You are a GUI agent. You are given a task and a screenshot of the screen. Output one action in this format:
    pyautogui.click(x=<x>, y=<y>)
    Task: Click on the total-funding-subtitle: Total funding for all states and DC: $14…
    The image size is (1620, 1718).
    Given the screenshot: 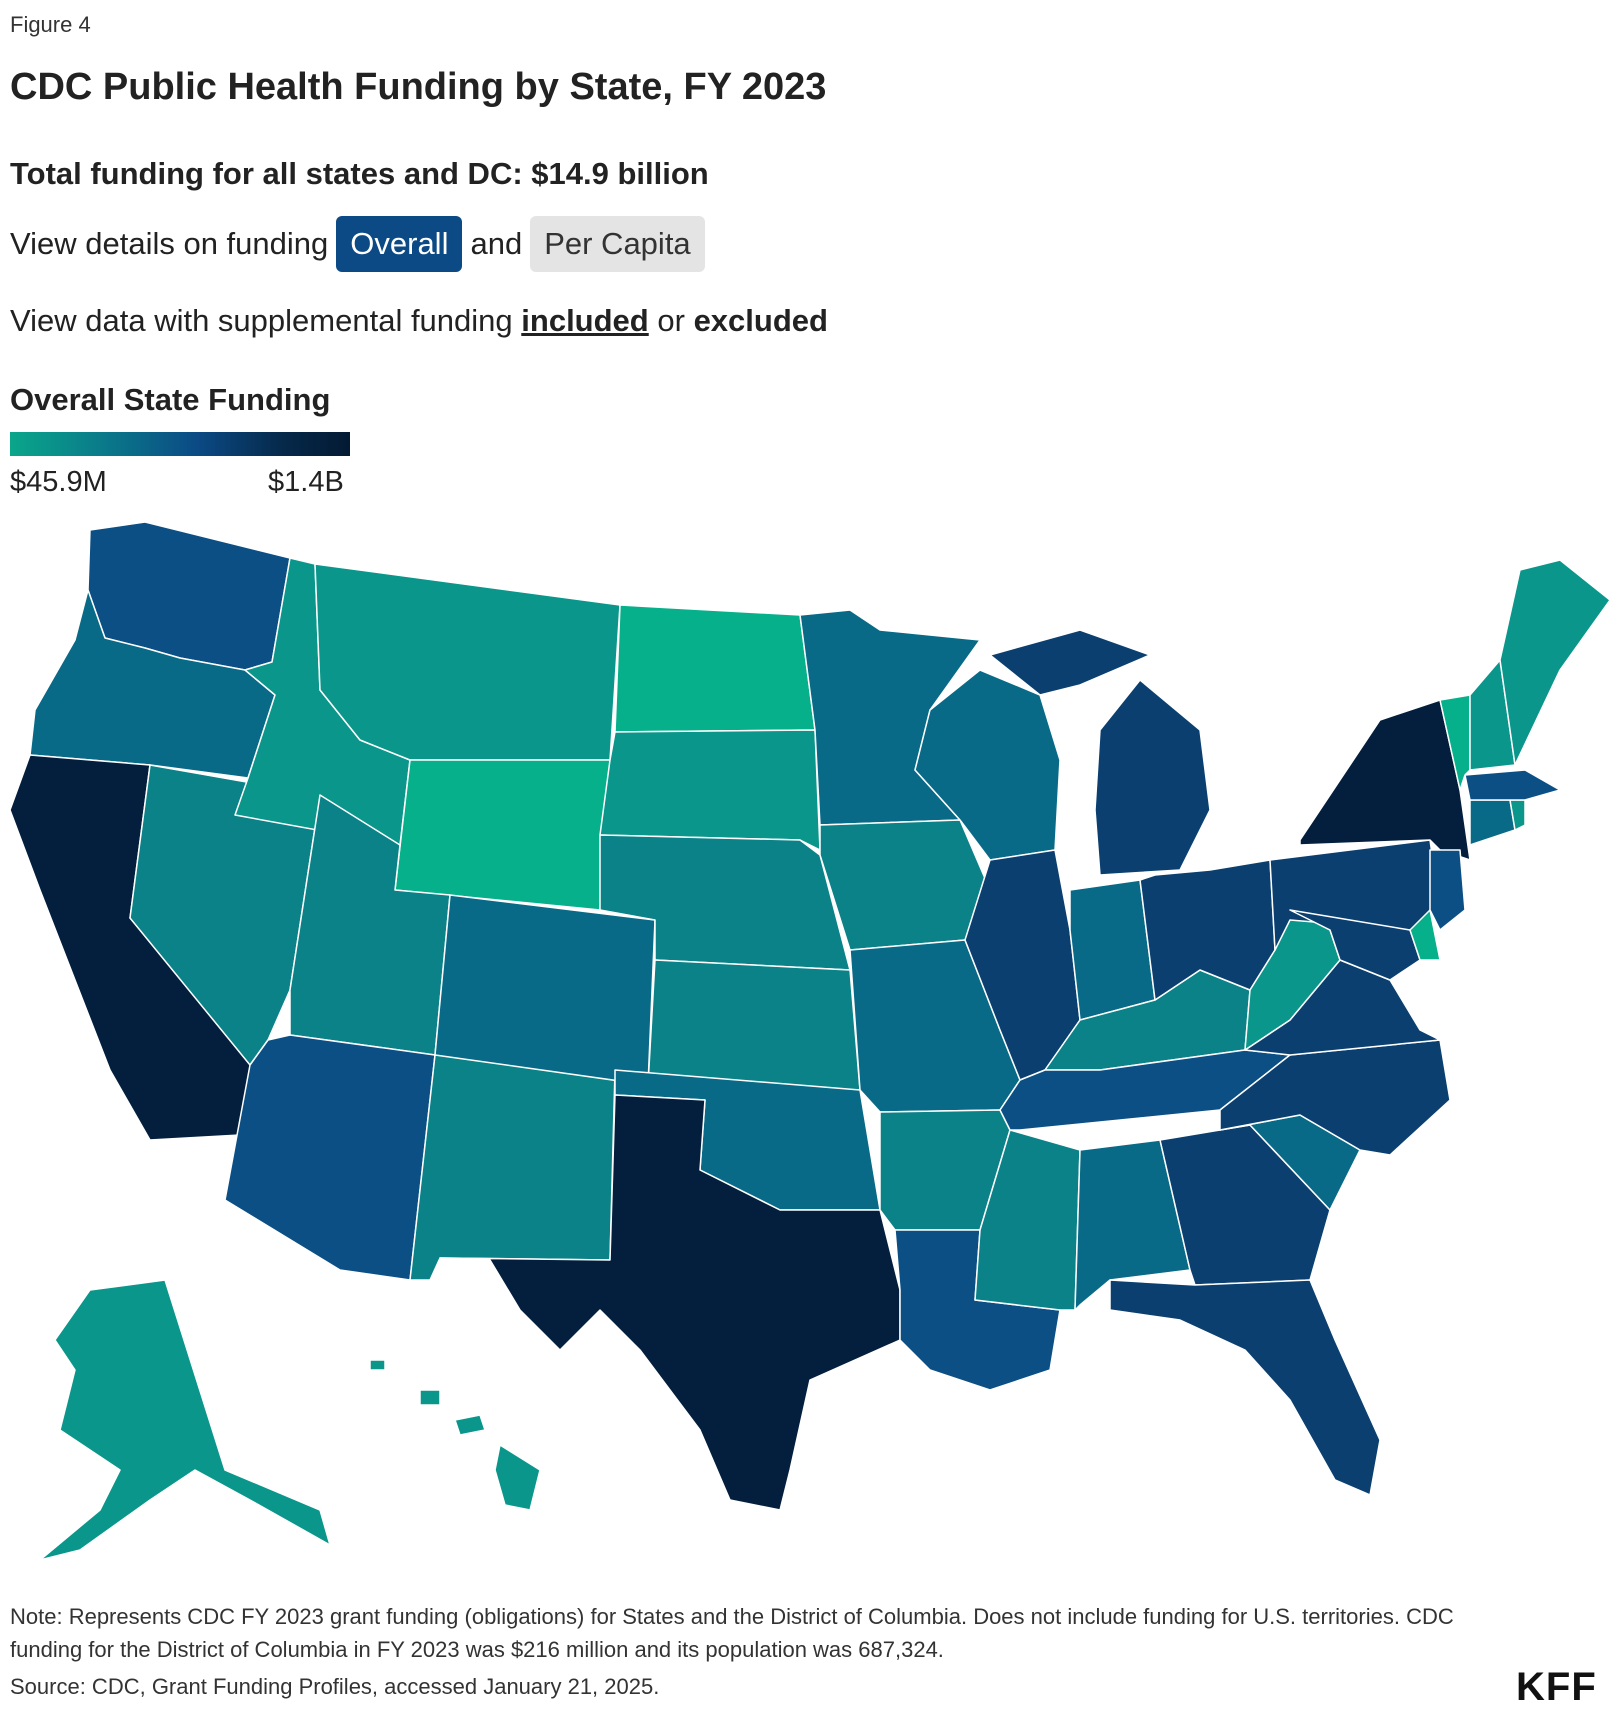 What is the action you would take?
    pyautogui.click(x=359, y=173)
    